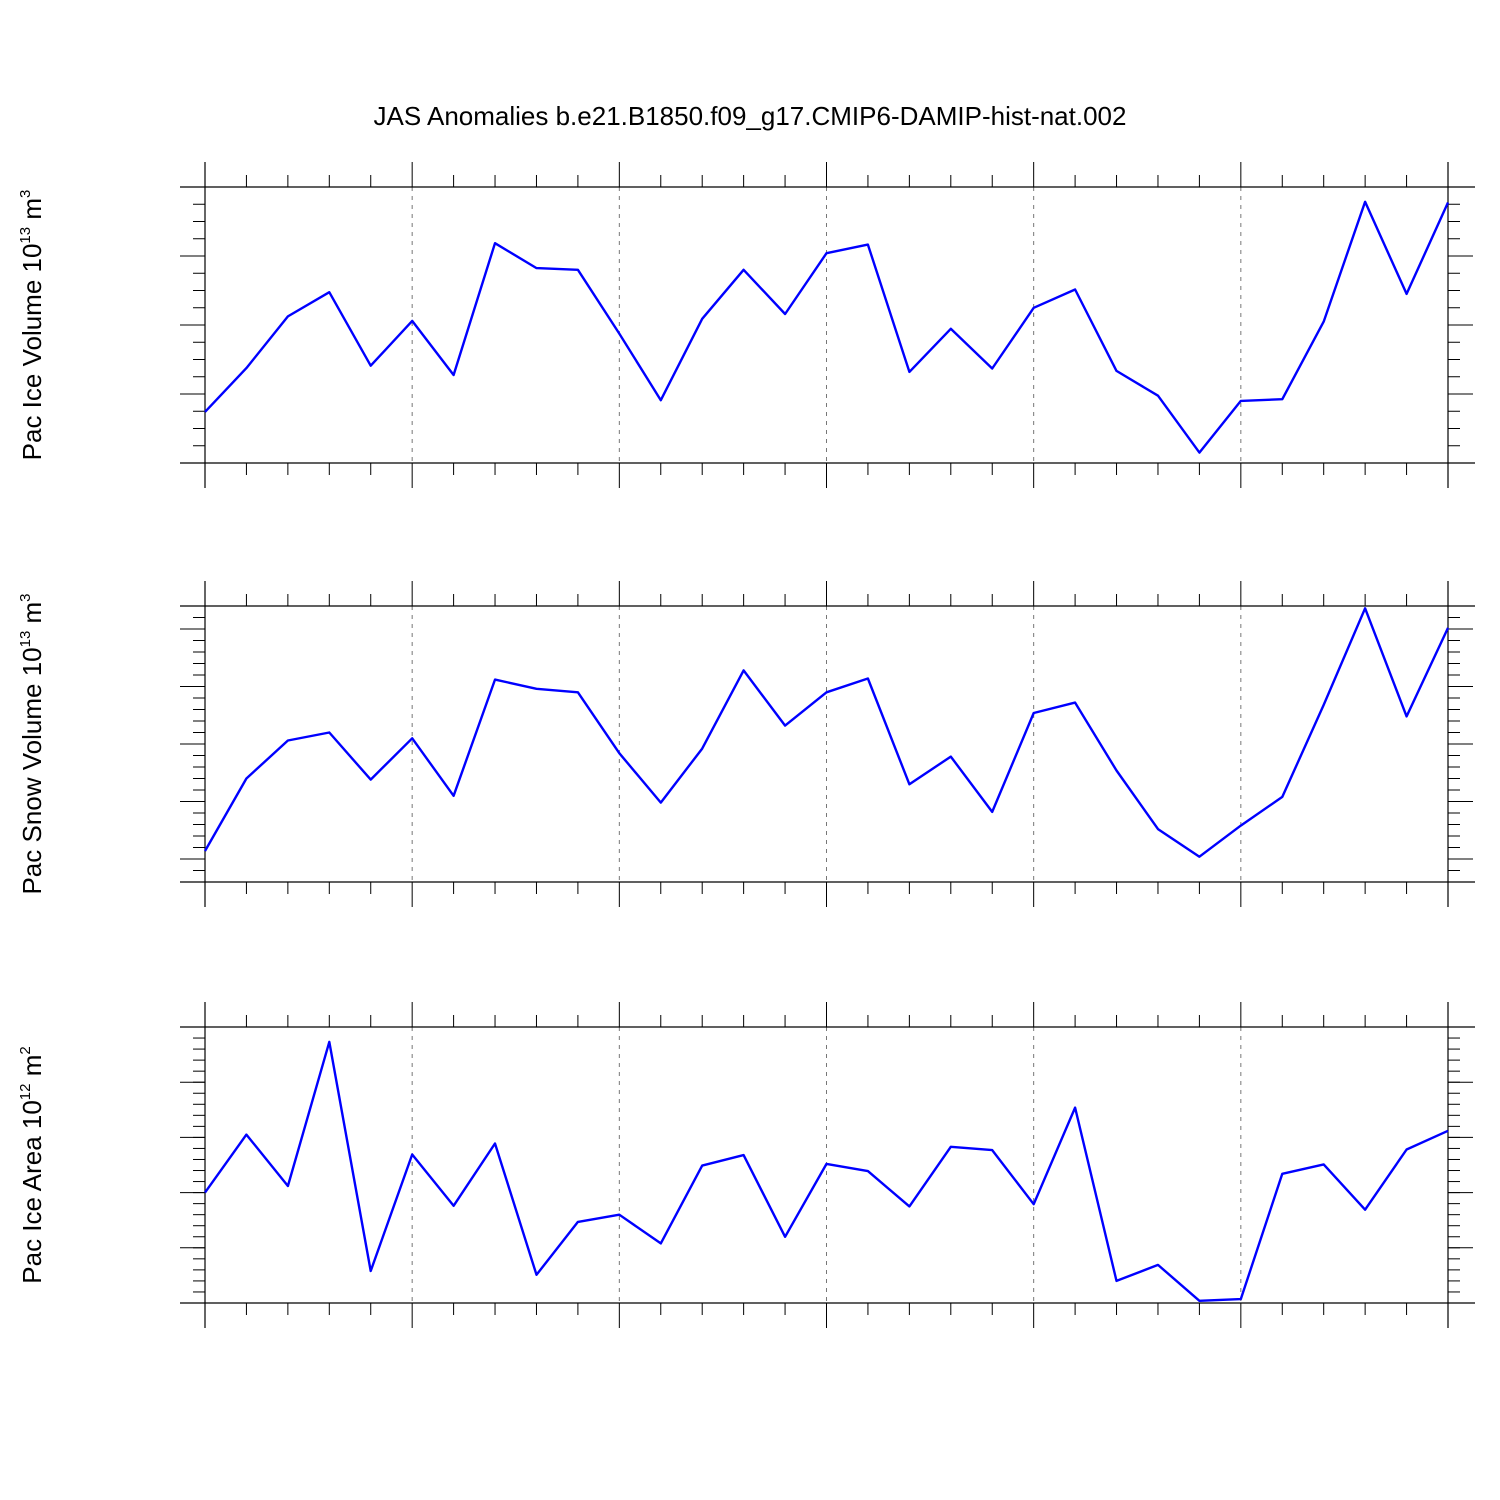 This screenshot has width=1500, height=1500. Describe the element at coordinates (25, 1050) in the screenshot. I see `y-axis-label-exponent: 2` at that location.